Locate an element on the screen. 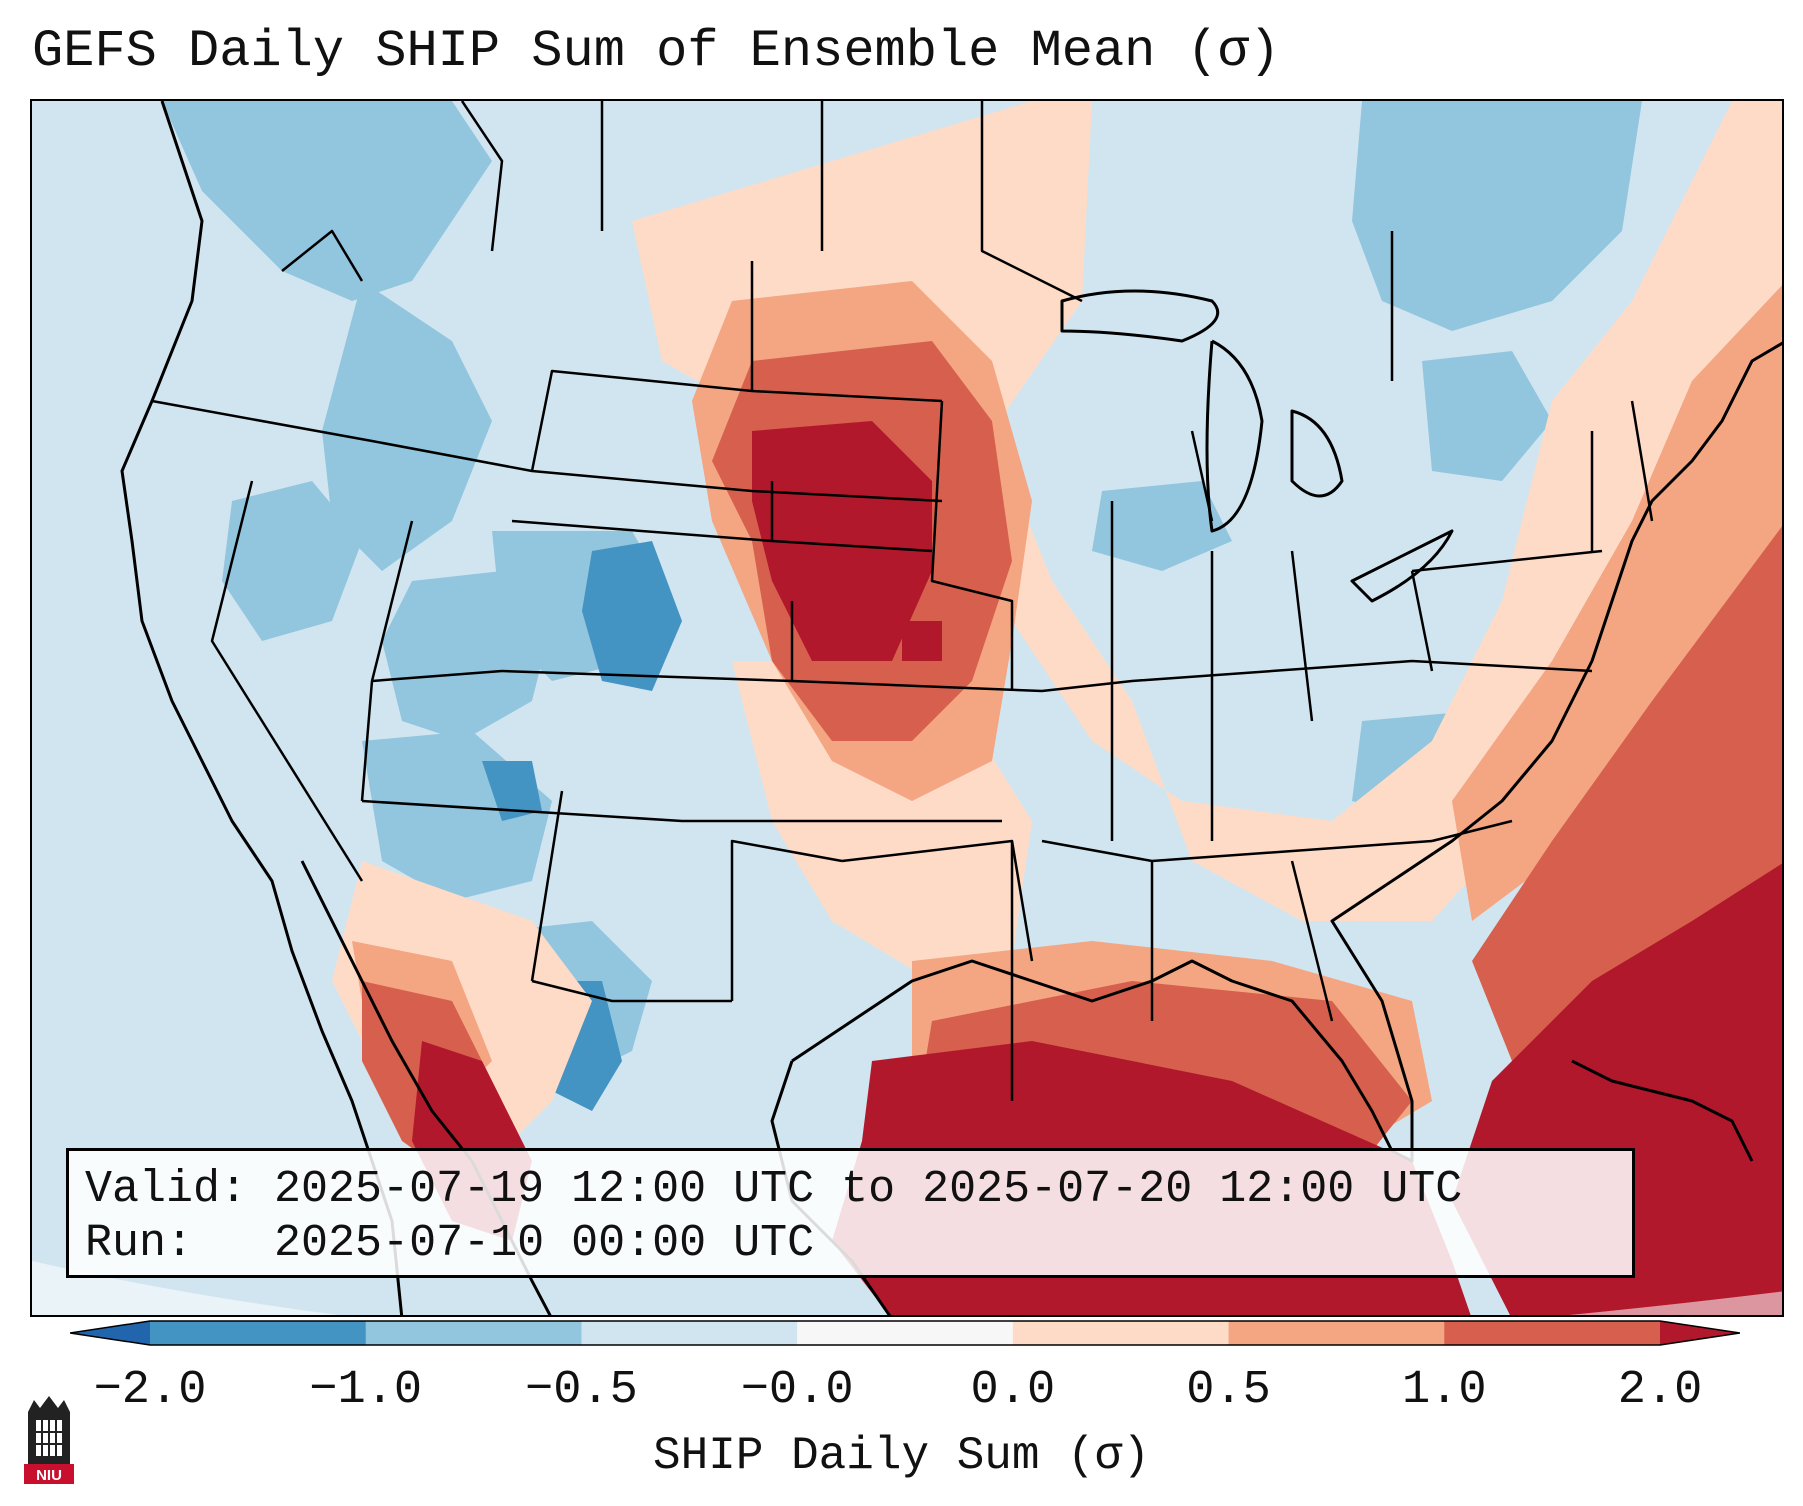 The width and height of the screenshot is (1803, 1506). niu-logo: NIU is located at coordinates (49, 1440).